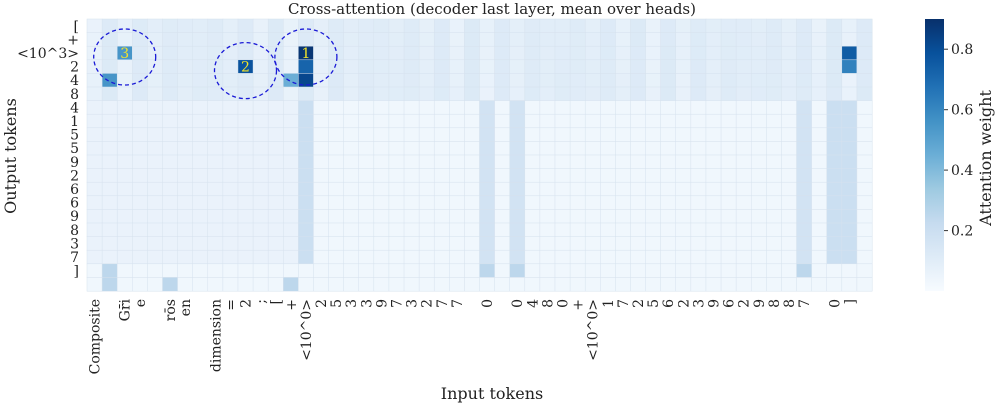 Image resolution: width=997 pixels, height=405 pixels. I want to click on x-tick-label: 1, so click(609, 303).